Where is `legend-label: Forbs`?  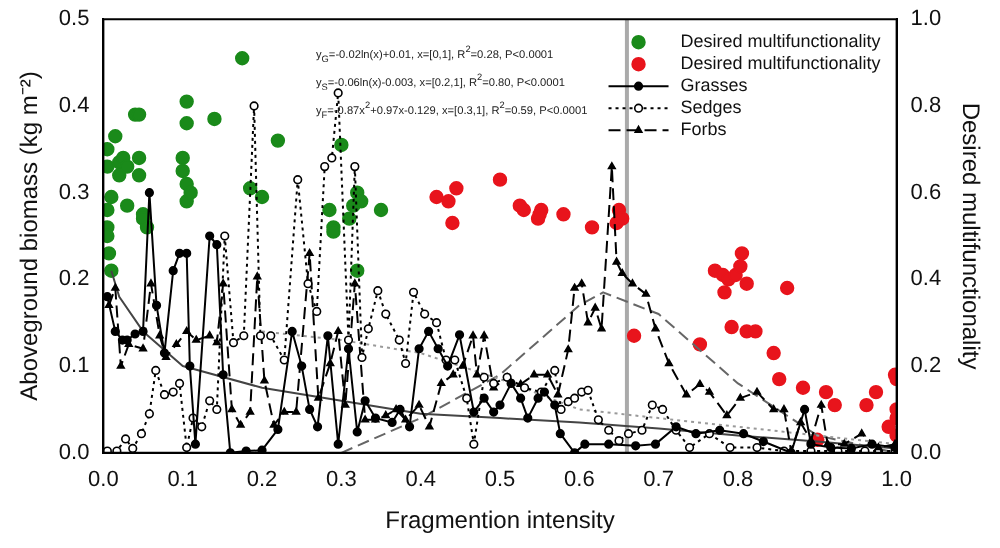
legend-label: Forbs is located at coordinates (704, 129).